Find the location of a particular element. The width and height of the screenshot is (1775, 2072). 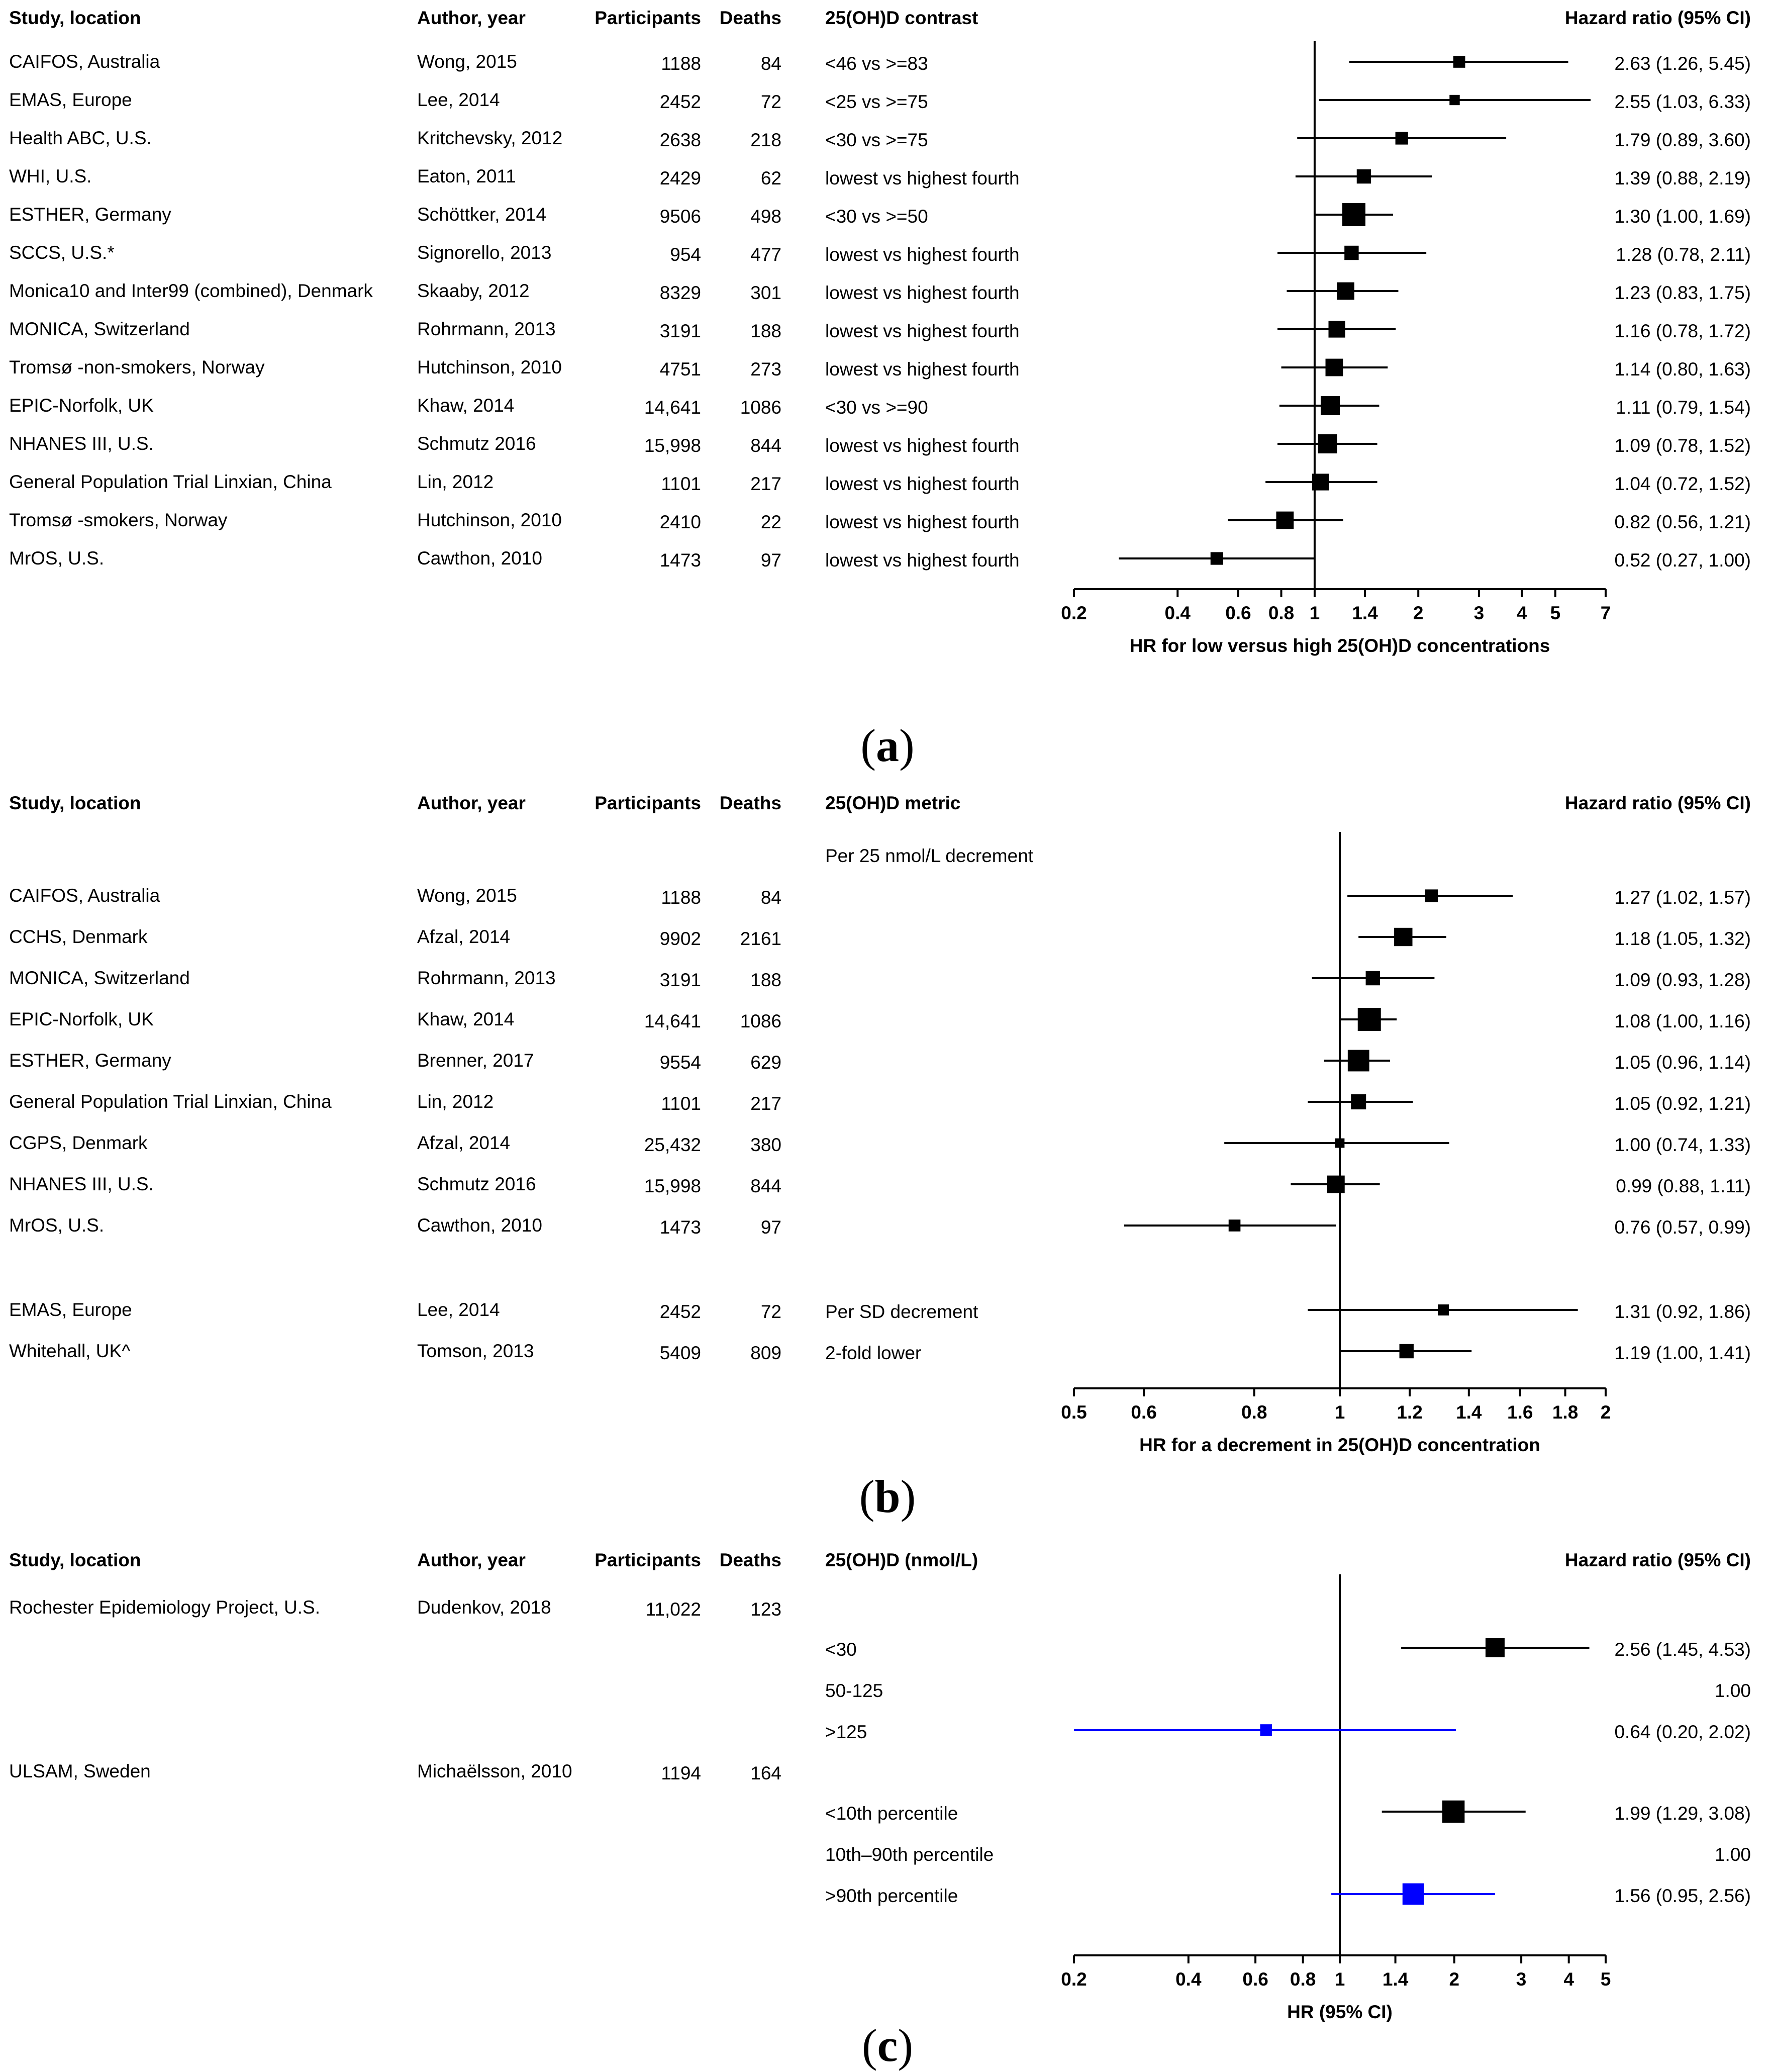

hazard-ratio-value: 1.05 (0.92, 1.21) is located at coordinates (1682, 1103).